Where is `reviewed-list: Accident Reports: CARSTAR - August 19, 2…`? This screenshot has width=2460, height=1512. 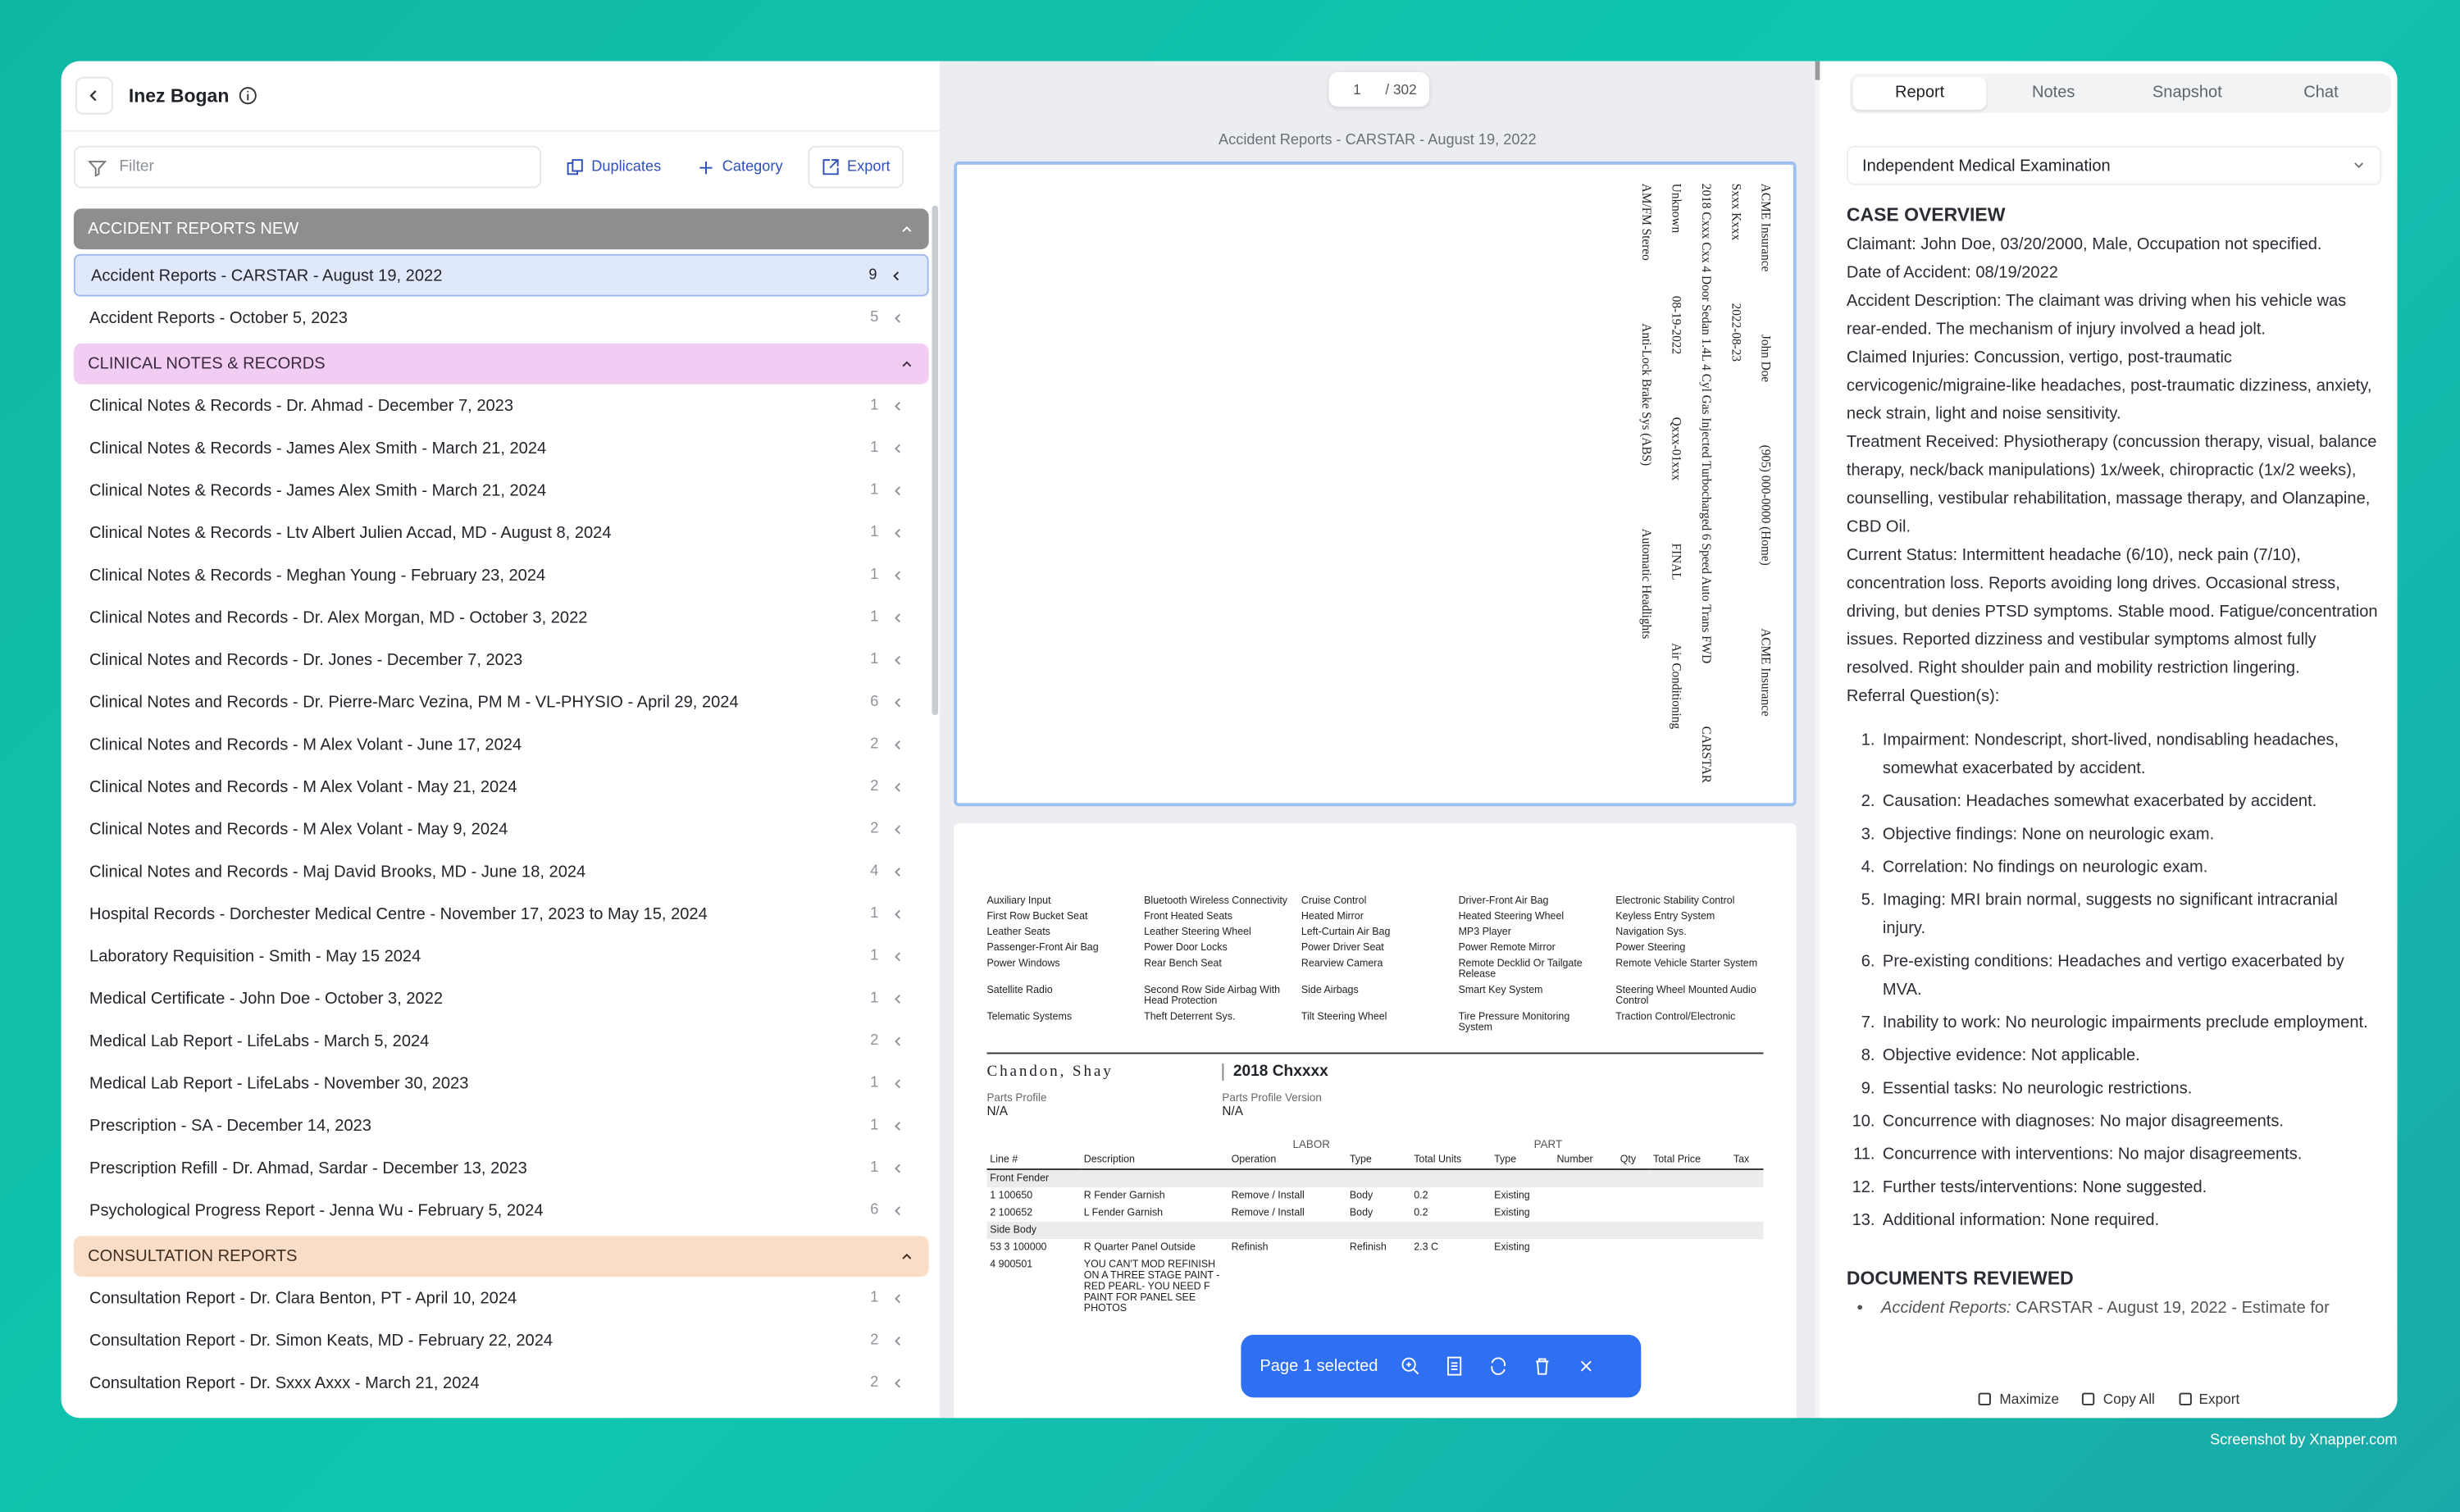 reviewed-list: Accident Reports: CARSTAR - August 19, 2… is located at coordinates (2113, 1308).